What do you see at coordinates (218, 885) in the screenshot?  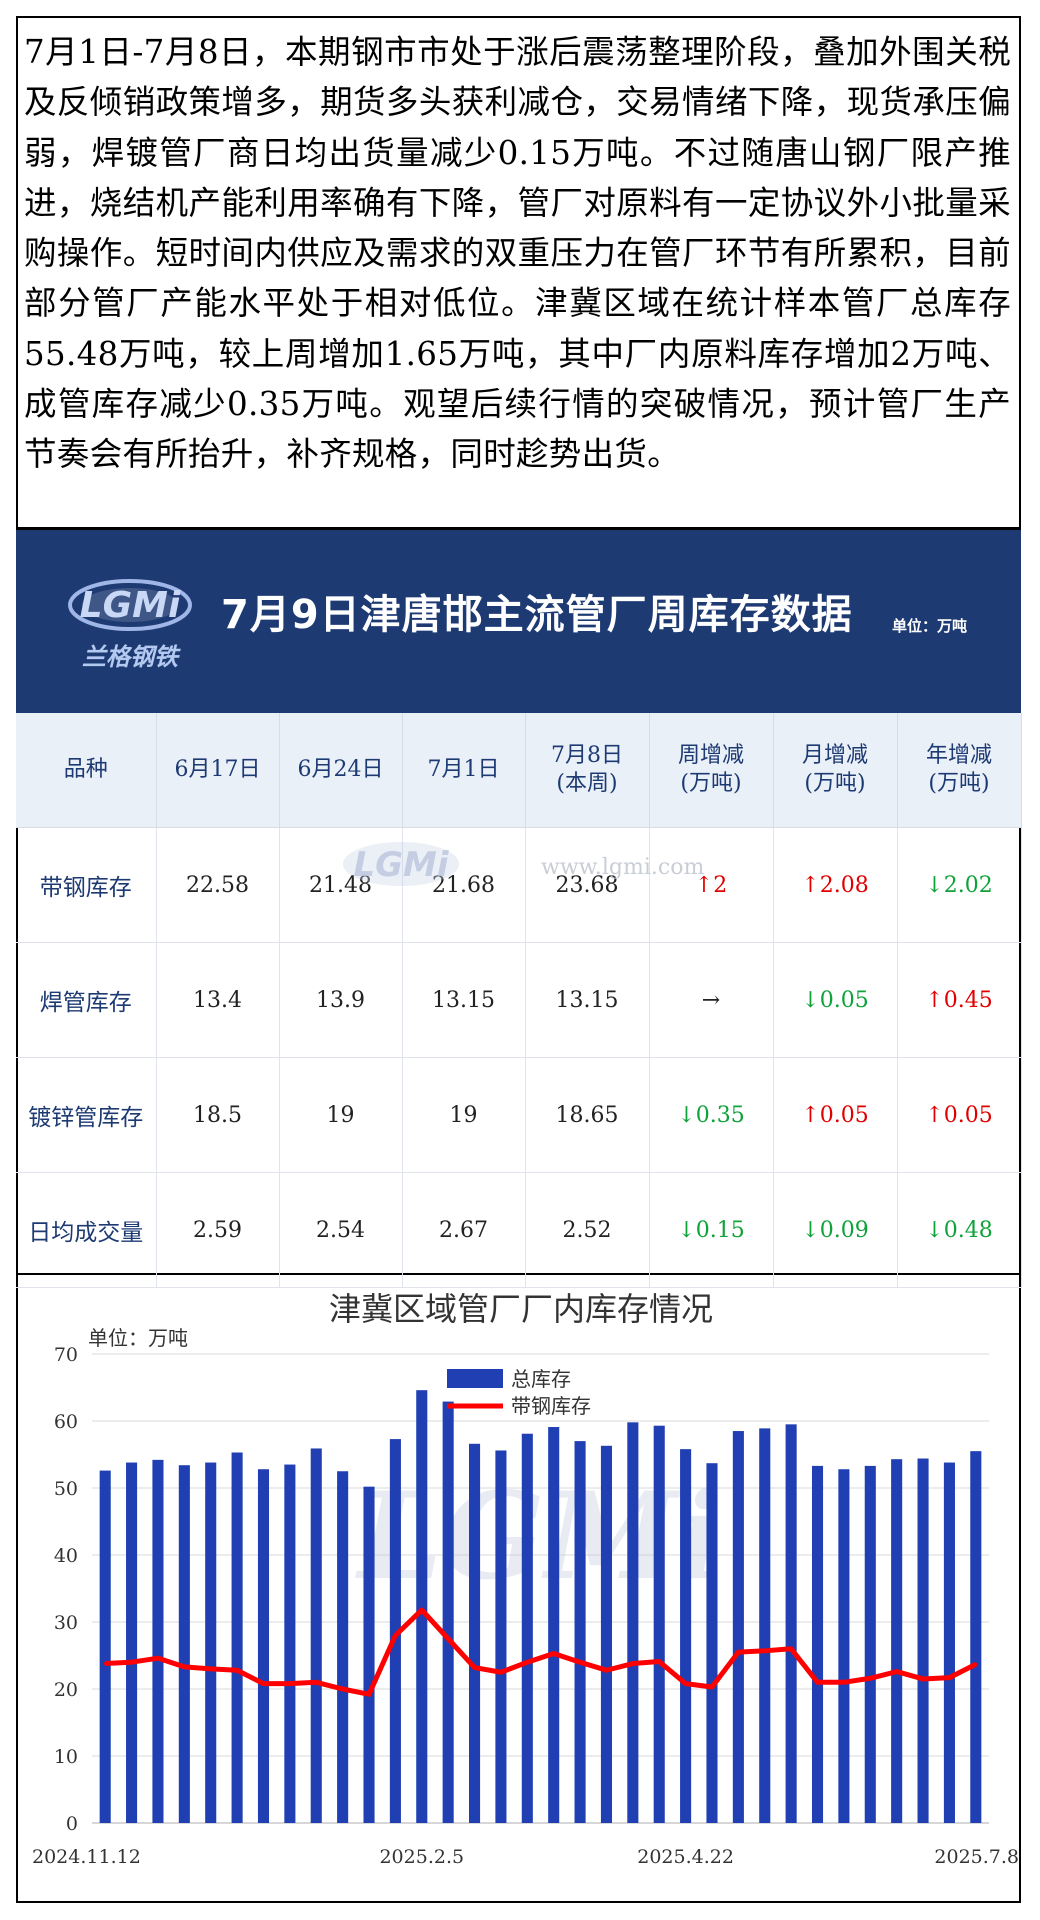 I see `value-cell: 22.58` at bounding box center [218, 885].